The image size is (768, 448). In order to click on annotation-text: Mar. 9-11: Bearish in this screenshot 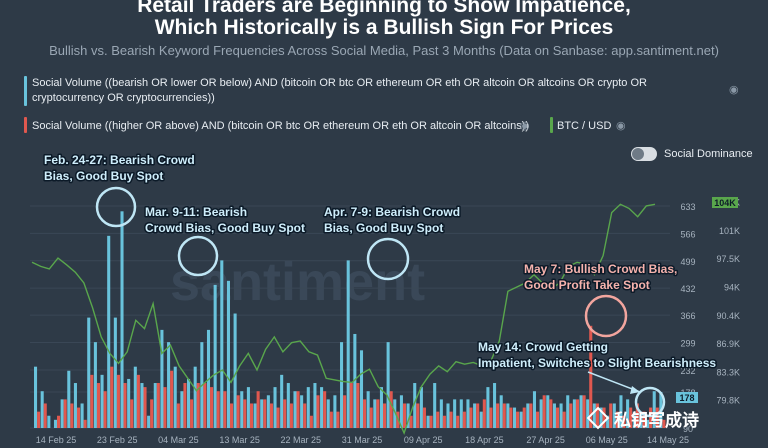, I will do `click(196, 212)`.